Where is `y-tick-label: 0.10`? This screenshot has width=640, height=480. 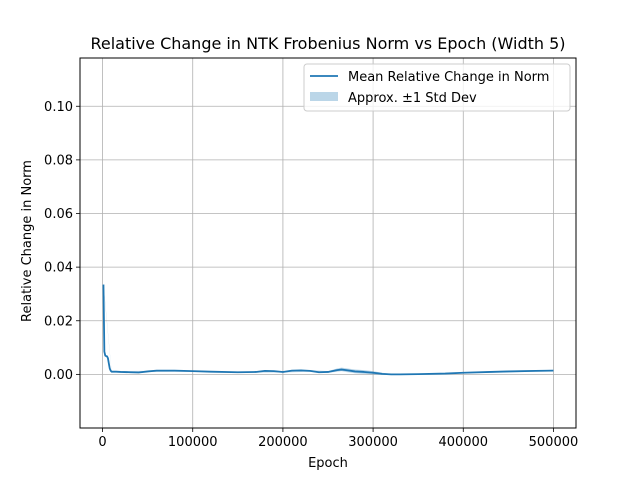
y-tick-label: 0.10 is located at coordinates (58, 107).